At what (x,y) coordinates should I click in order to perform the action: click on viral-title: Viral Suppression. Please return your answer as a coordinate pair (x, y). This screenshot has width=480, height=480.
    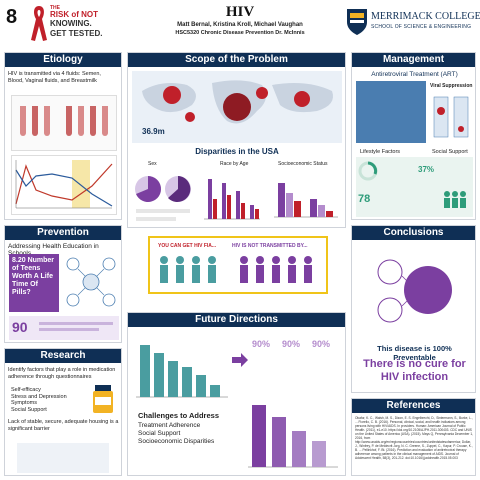
    Looking at the image, I should click on (451, 86).